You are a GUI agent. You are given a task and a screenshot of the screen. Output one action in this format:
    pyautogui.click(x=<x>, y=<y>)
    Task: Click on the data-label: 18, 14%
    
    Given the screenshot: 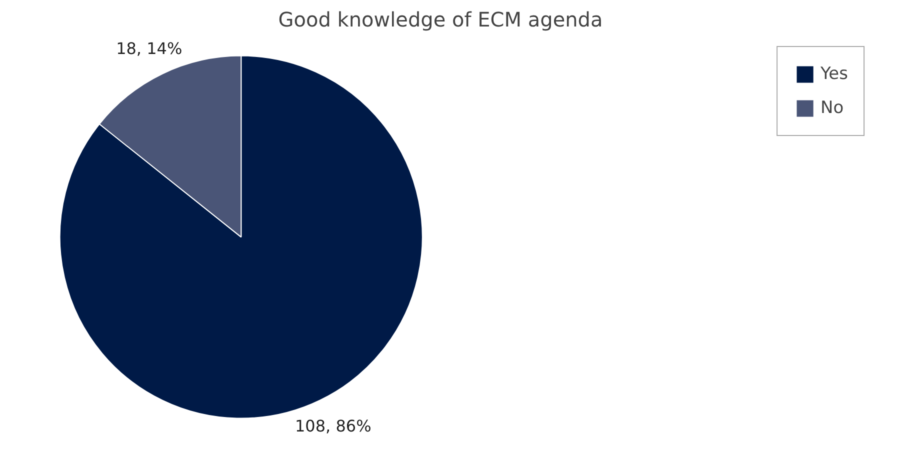 What is the action you would take?
    pyautogui.click(x=149, y=48)
    